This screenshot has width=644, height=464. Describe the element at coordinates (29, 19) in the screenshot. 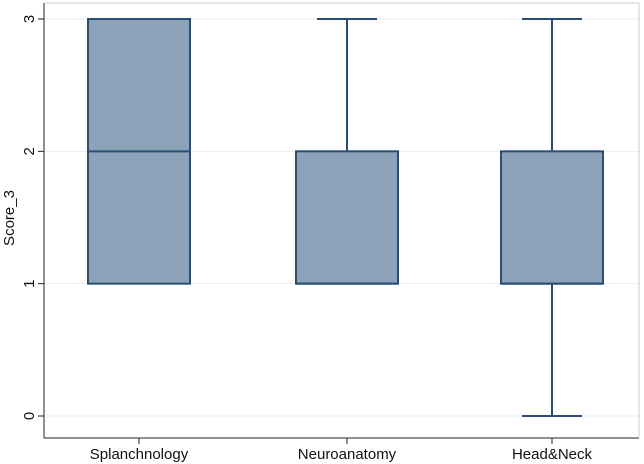

I see `y-tick-label: 3` at that location.